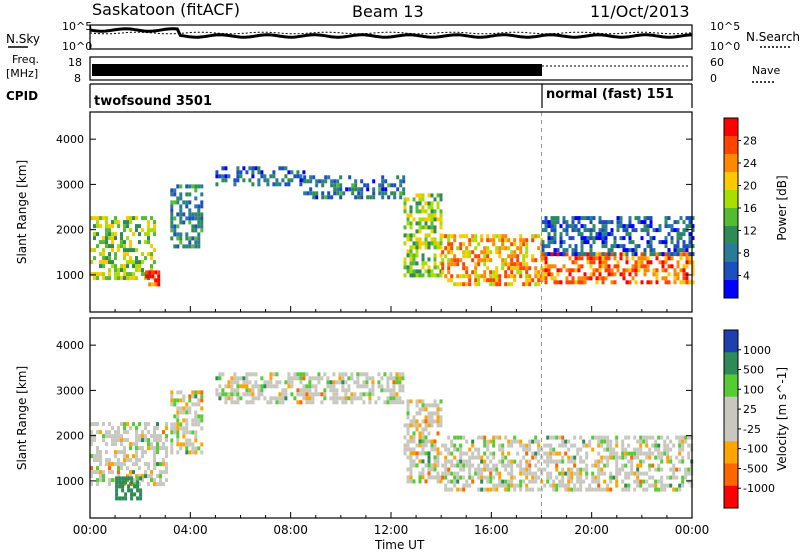 This screenshot has width=800, height=554. What do you see at coordinates (731, 145) in the screenshot?
I see `colorbar-swatch` at bounding box center [731, 145].